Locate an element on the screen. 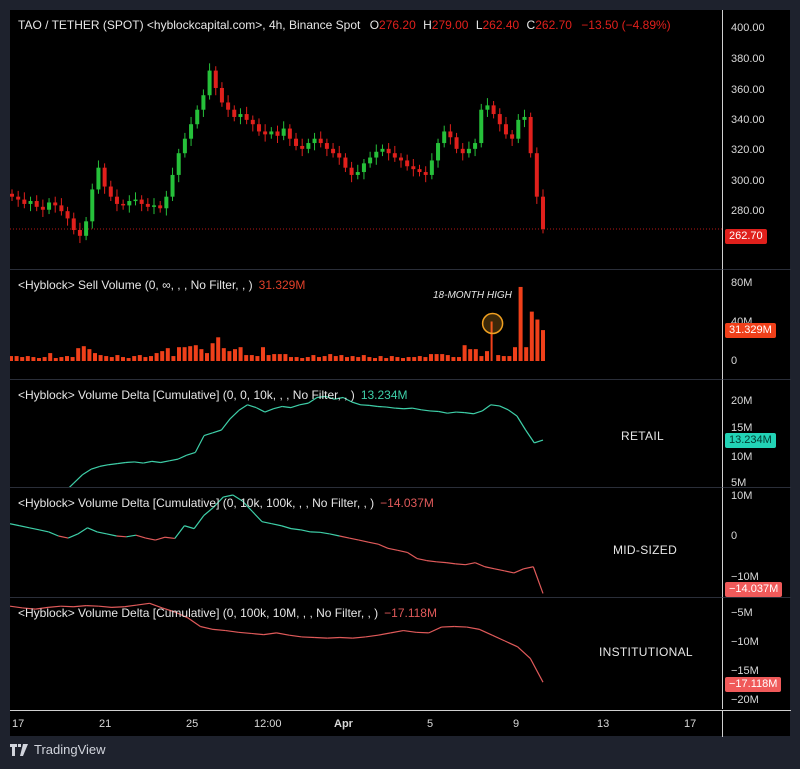 The width and height of the screenshot is (800, 769). inst-tick: −15M is located at coordinates (745, 671).